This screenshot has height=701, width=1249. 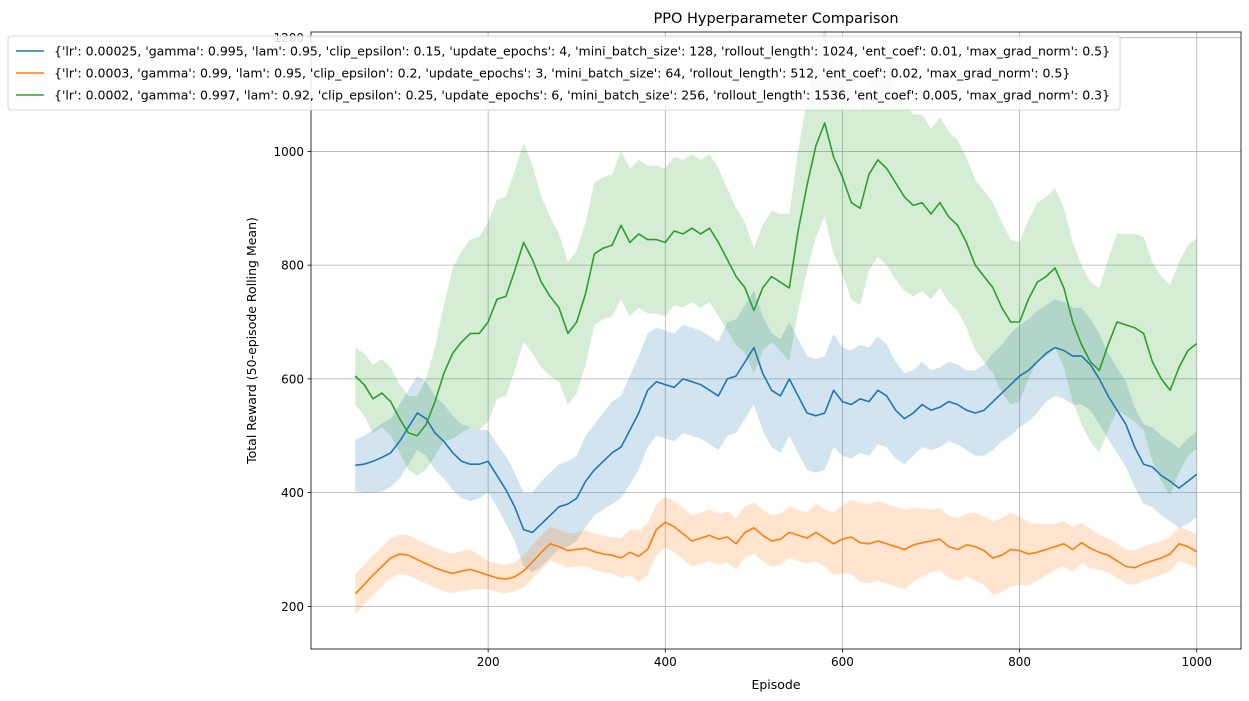 What do you see at coordinates (251, 341) in the screenshot?
I see `y-axis-label: Total Reward (50-episode Rolling Mean)` at bounding box center [251, 341].